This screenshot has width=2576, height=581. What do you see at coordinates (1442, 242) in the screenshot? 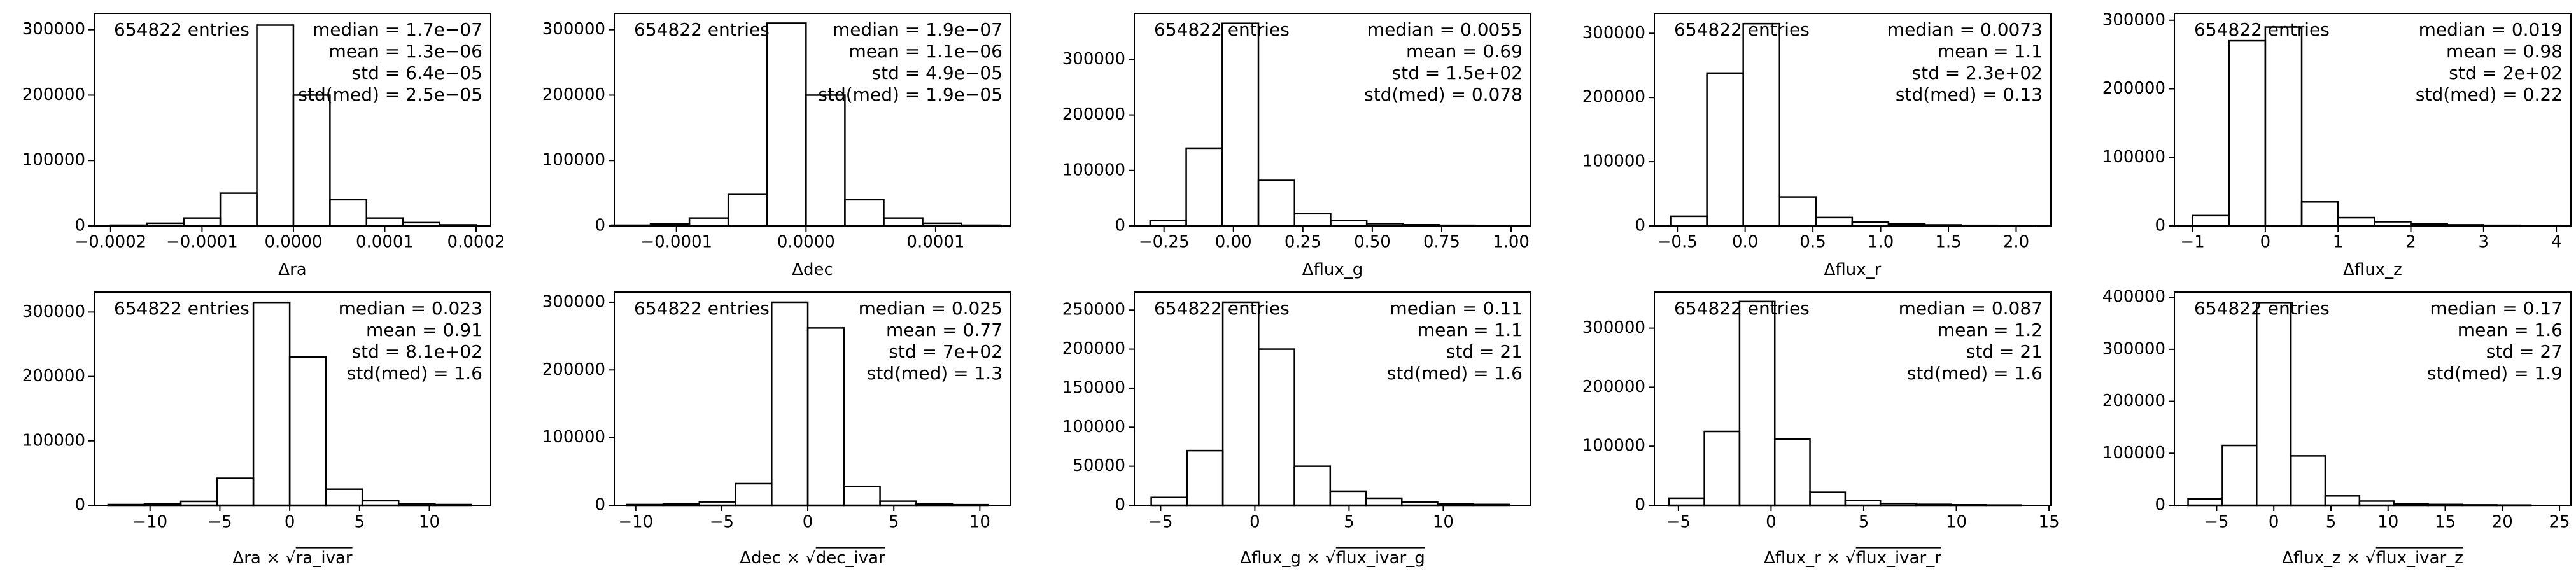
I see `x-tick-label: 0.75` at bounding box center [1442, 242].